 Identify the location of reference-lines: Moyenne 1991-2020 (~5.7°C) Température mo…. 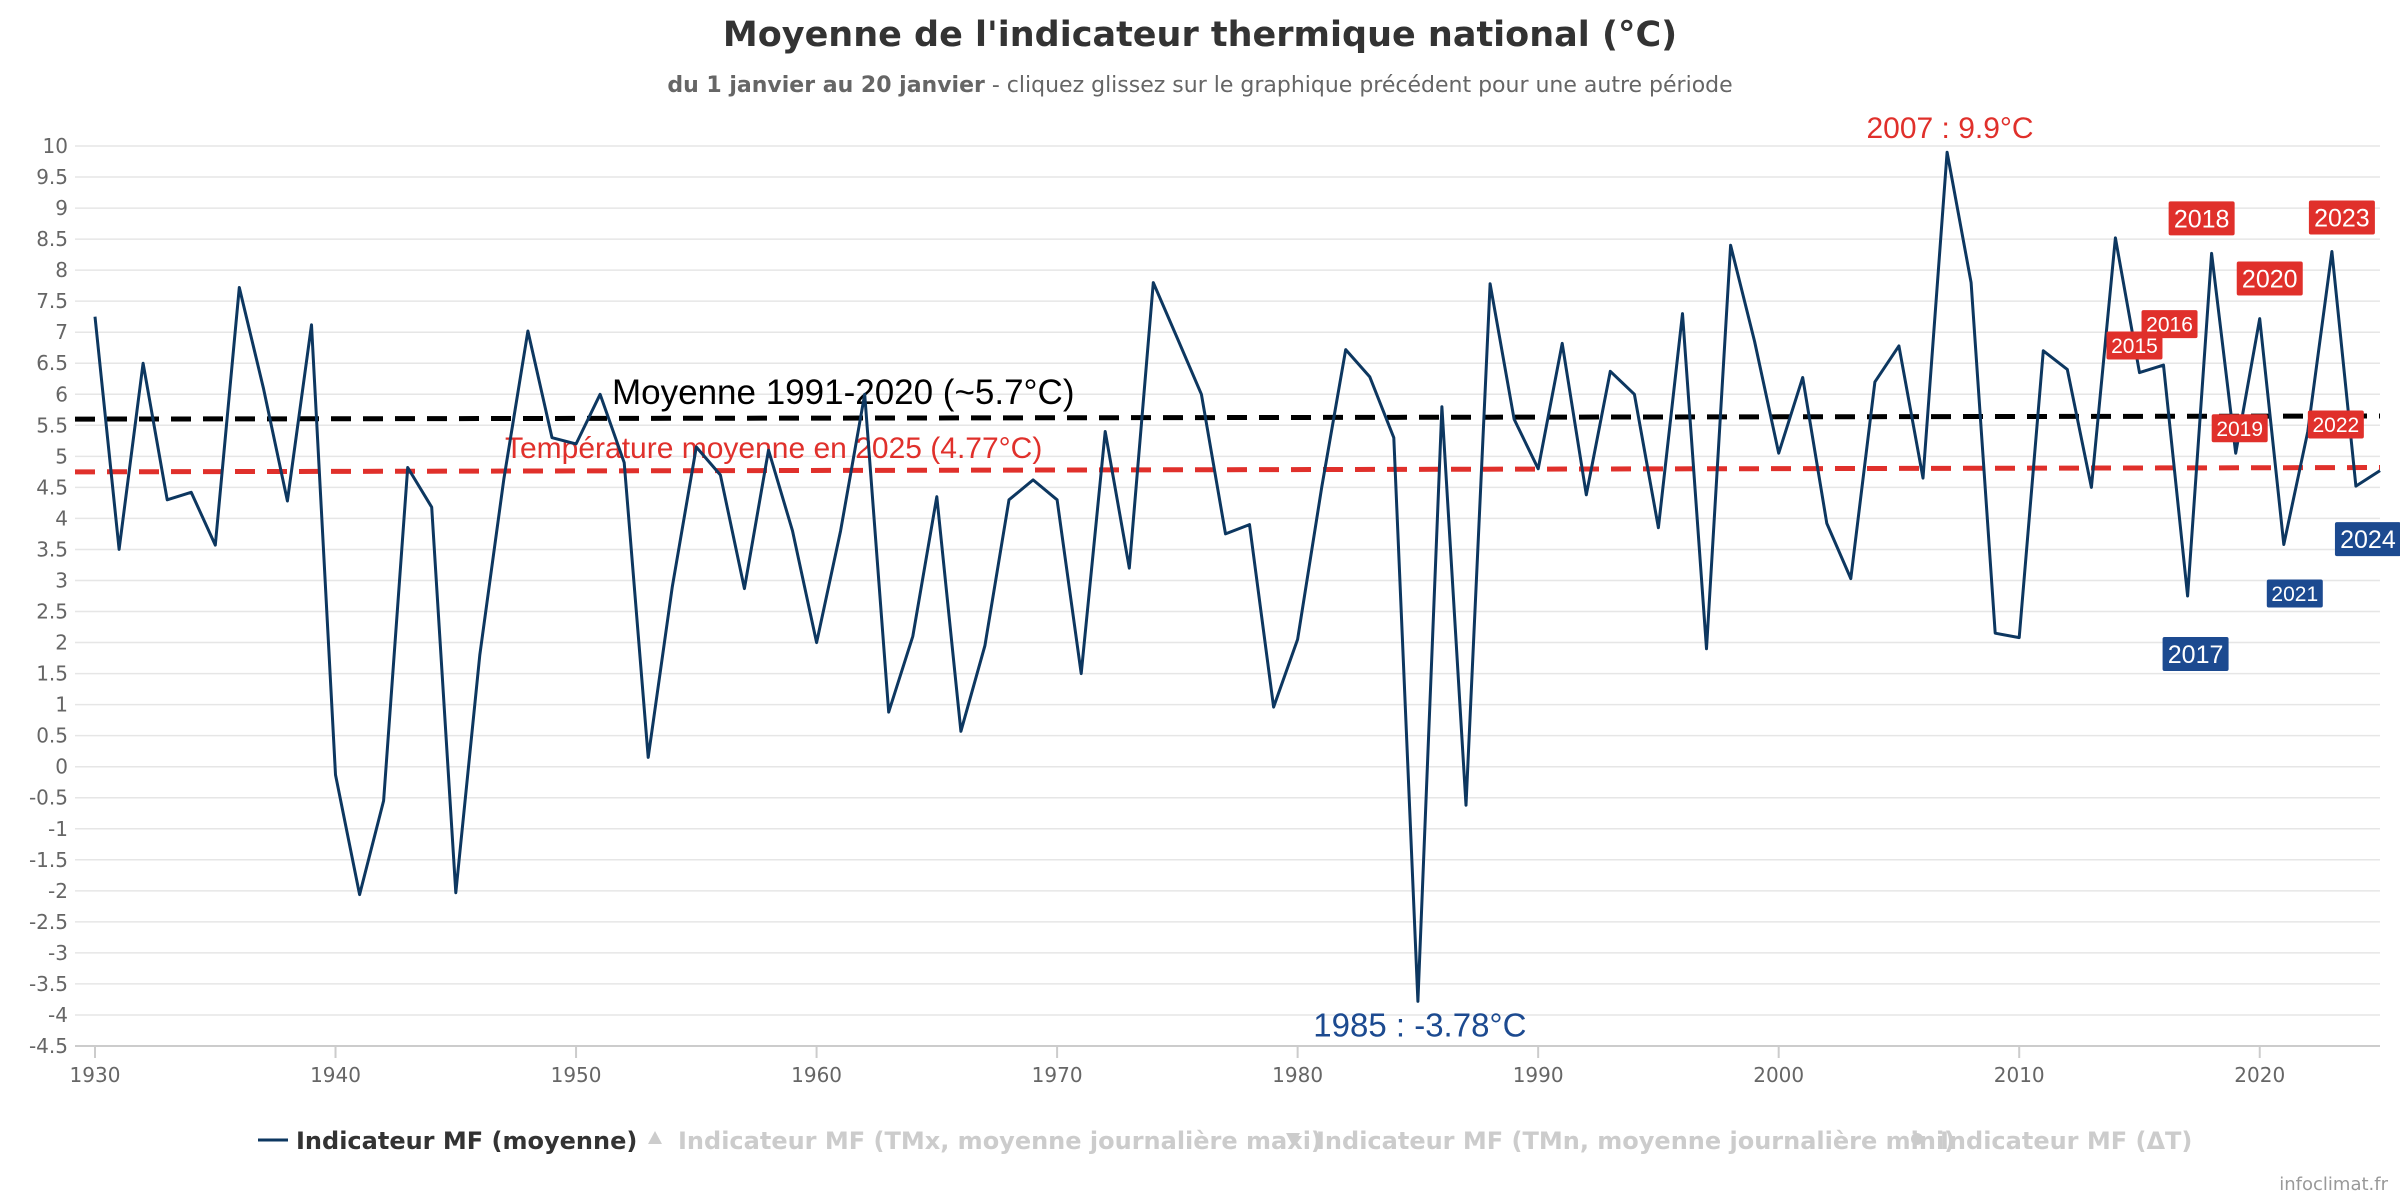
(1227, 424).